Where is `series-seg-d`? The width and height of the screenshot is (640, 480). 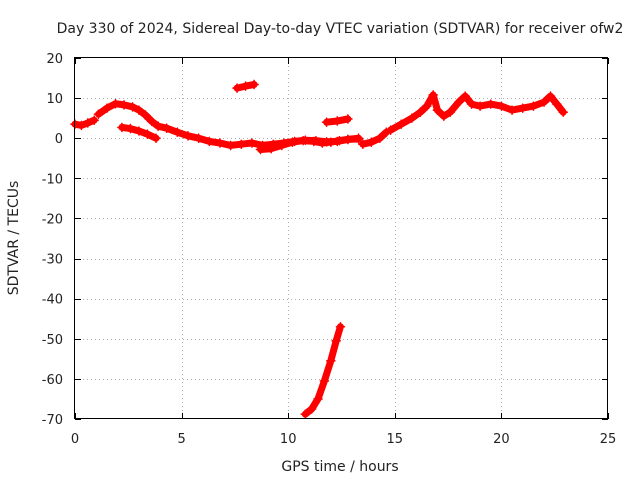
series-seg-d is located at coordinates (245, 86).